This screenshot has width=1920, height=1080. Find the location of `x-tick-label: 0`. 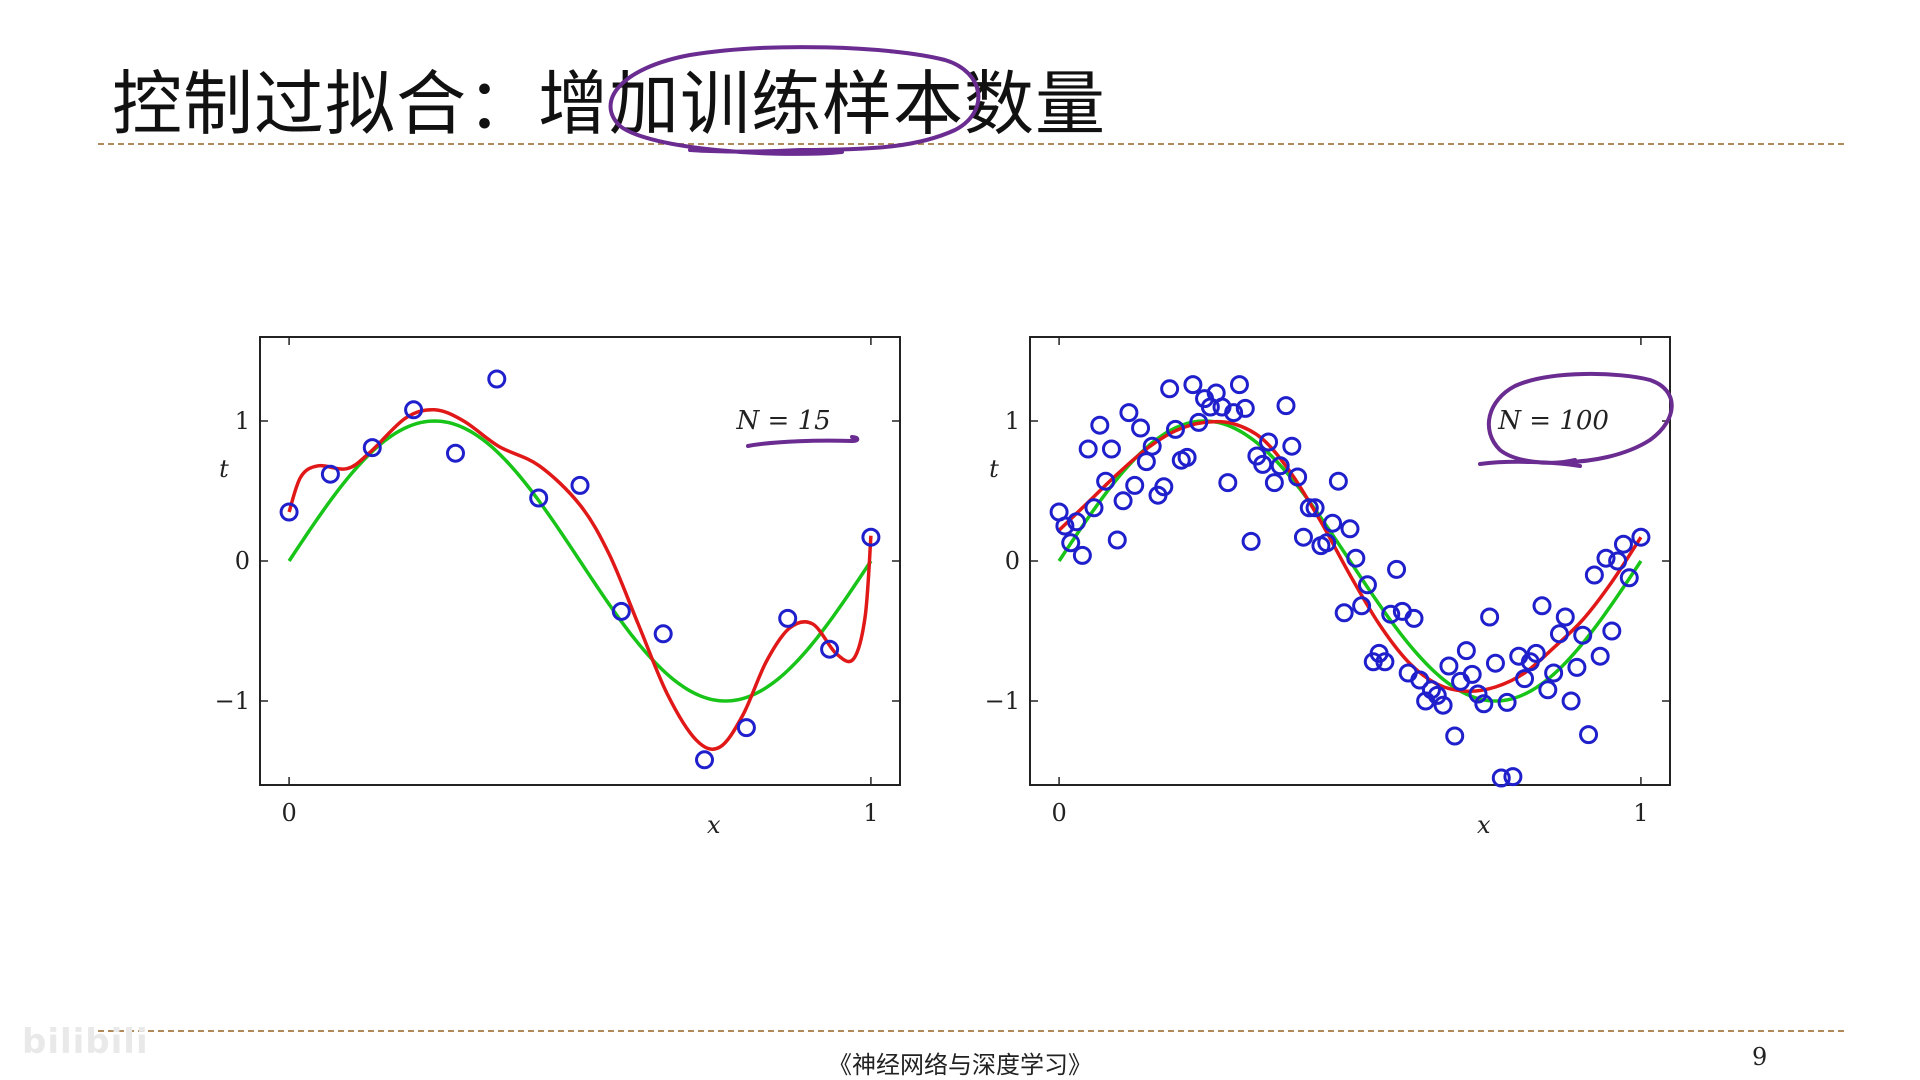

x-tick-label: 0 is located at coordinates (288, 813).